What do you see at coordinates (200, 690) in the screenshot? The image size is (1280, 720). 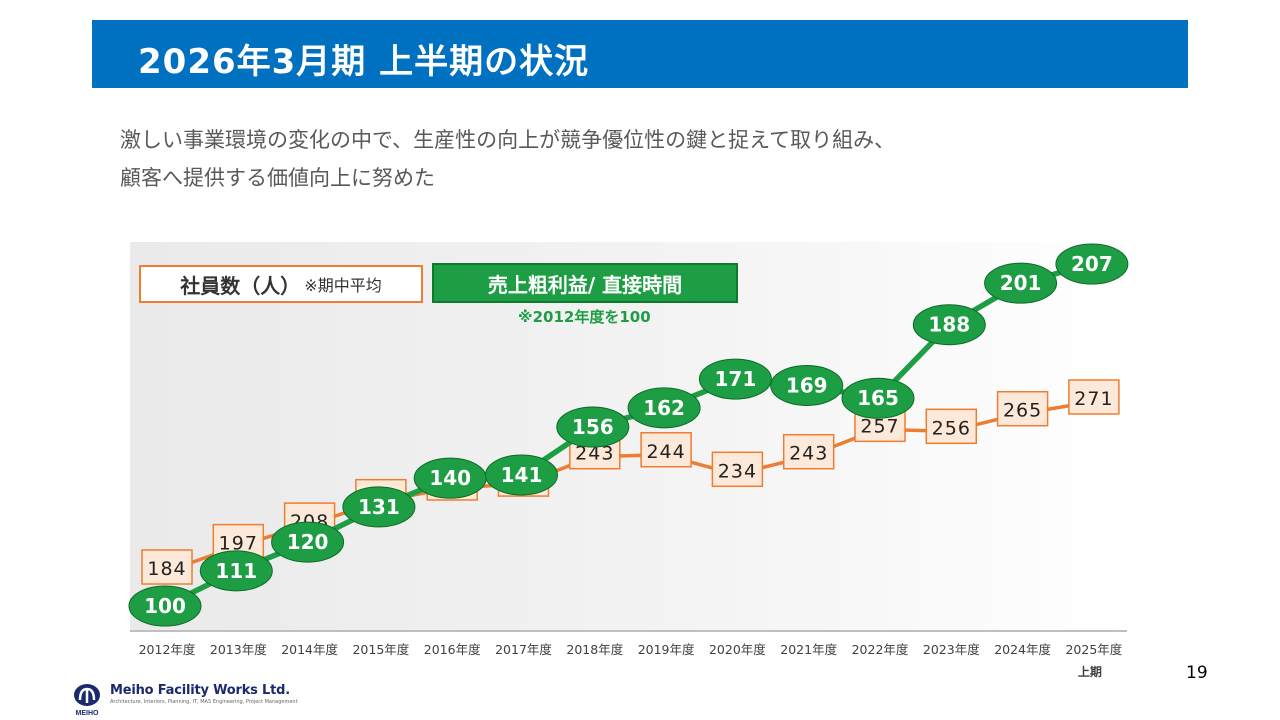 I see `company-name: Meiho Facility Works Ltd.` at bounding box center [200, 690].